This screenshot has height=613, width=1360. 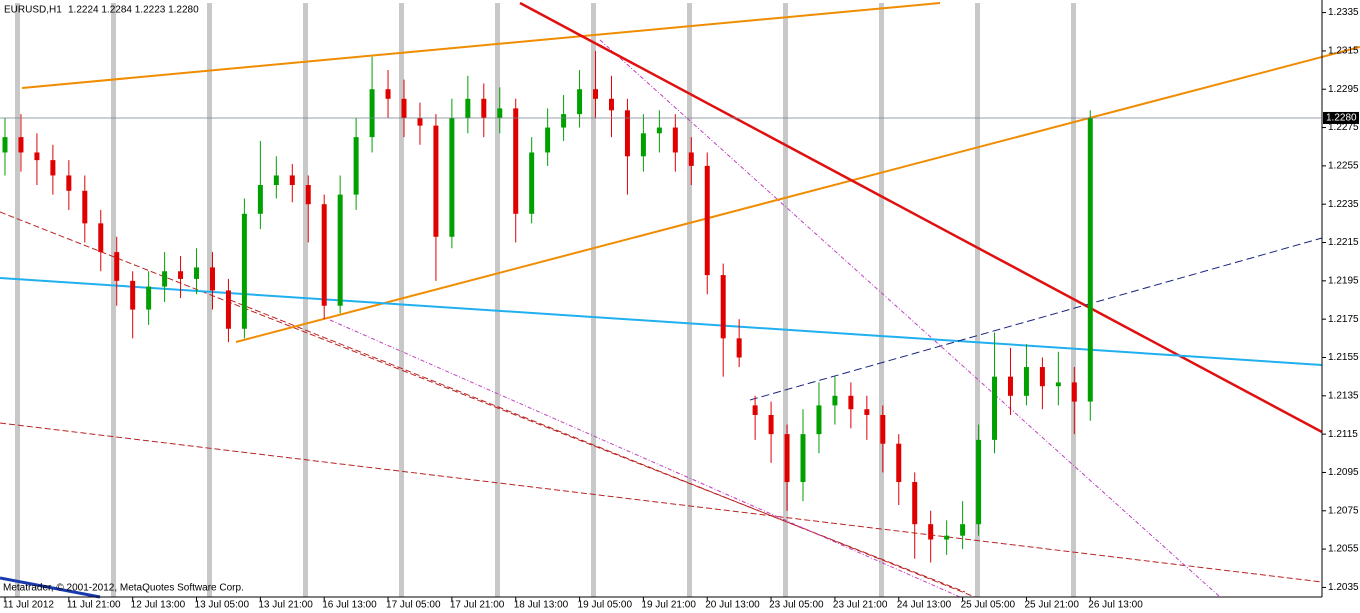 I want to click on x-tick-label: 11 Jul 2012, so click(x=28, y=605).